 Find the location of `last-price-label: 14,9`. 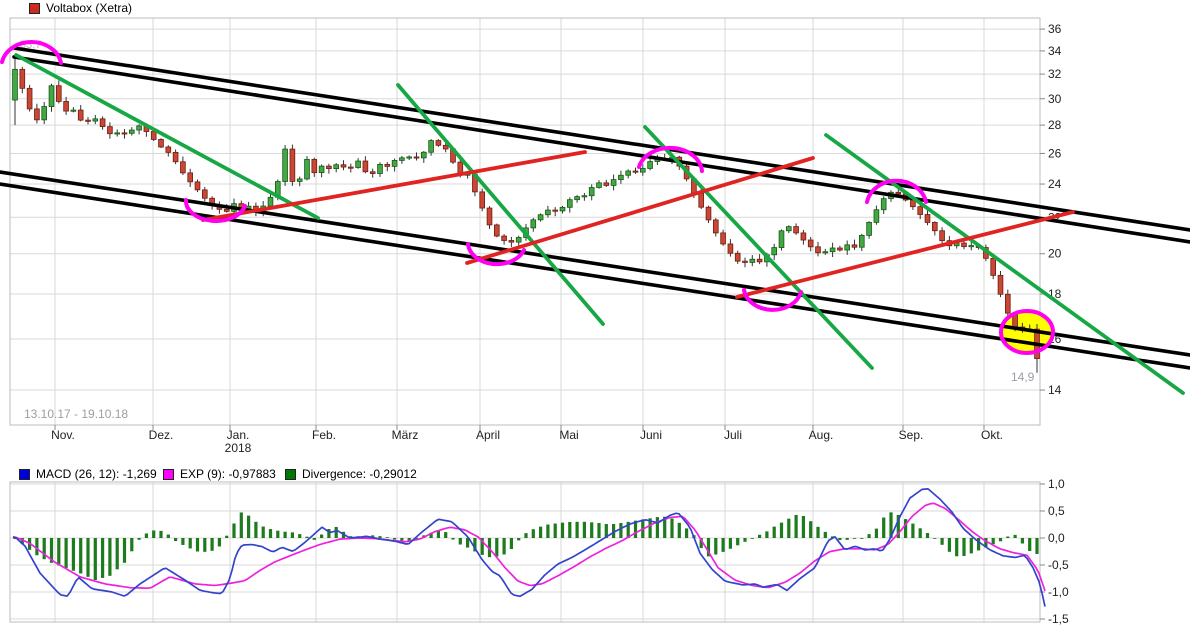

last-price-label: 14,9 is located at coordinates (1023, 377).